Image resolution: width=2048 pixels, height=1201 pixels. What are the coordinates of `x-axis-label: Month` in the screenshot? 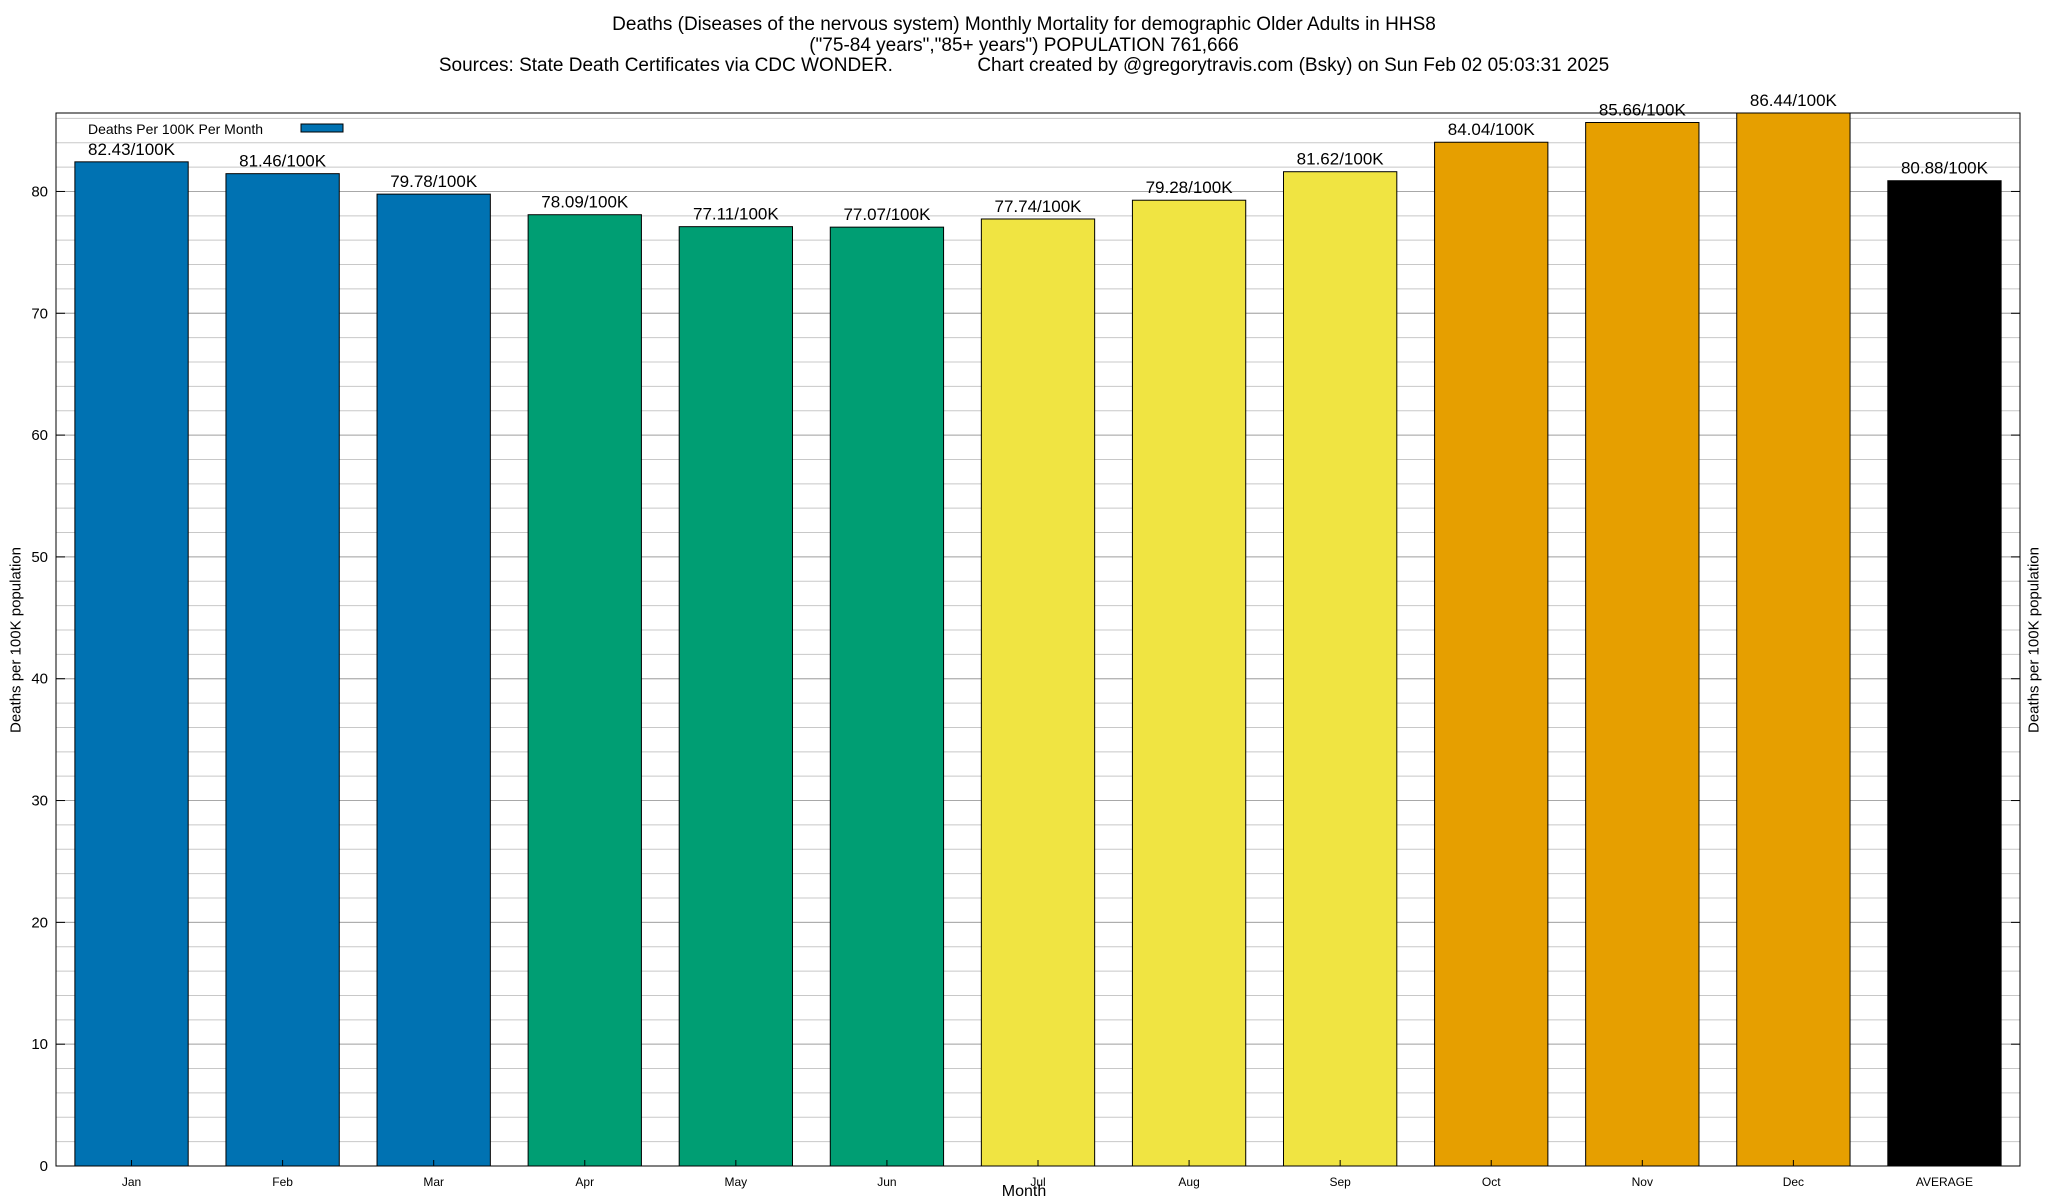 It's located at (1024, 1191).